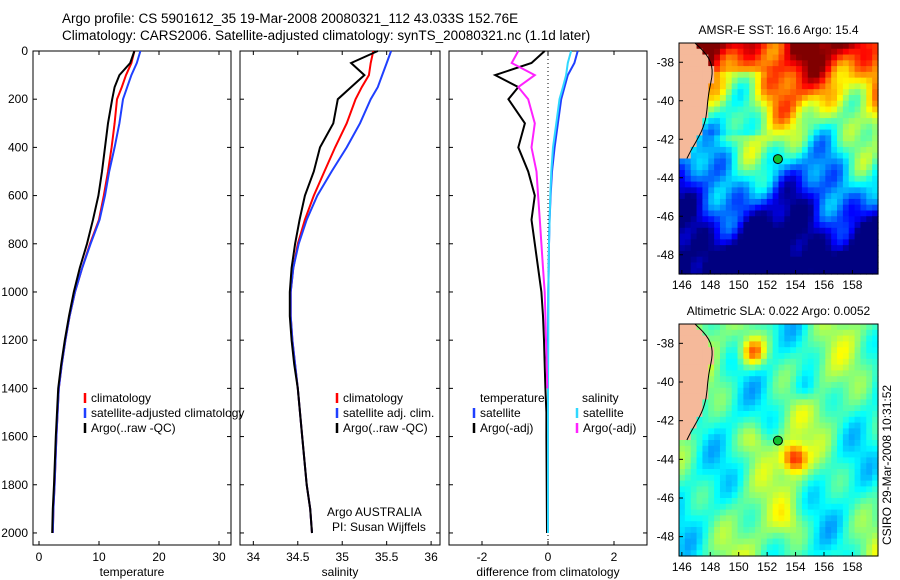 The width and height of the screenshot is (900, 580). I want to click on sla-map-coastline, so click(699, 382).